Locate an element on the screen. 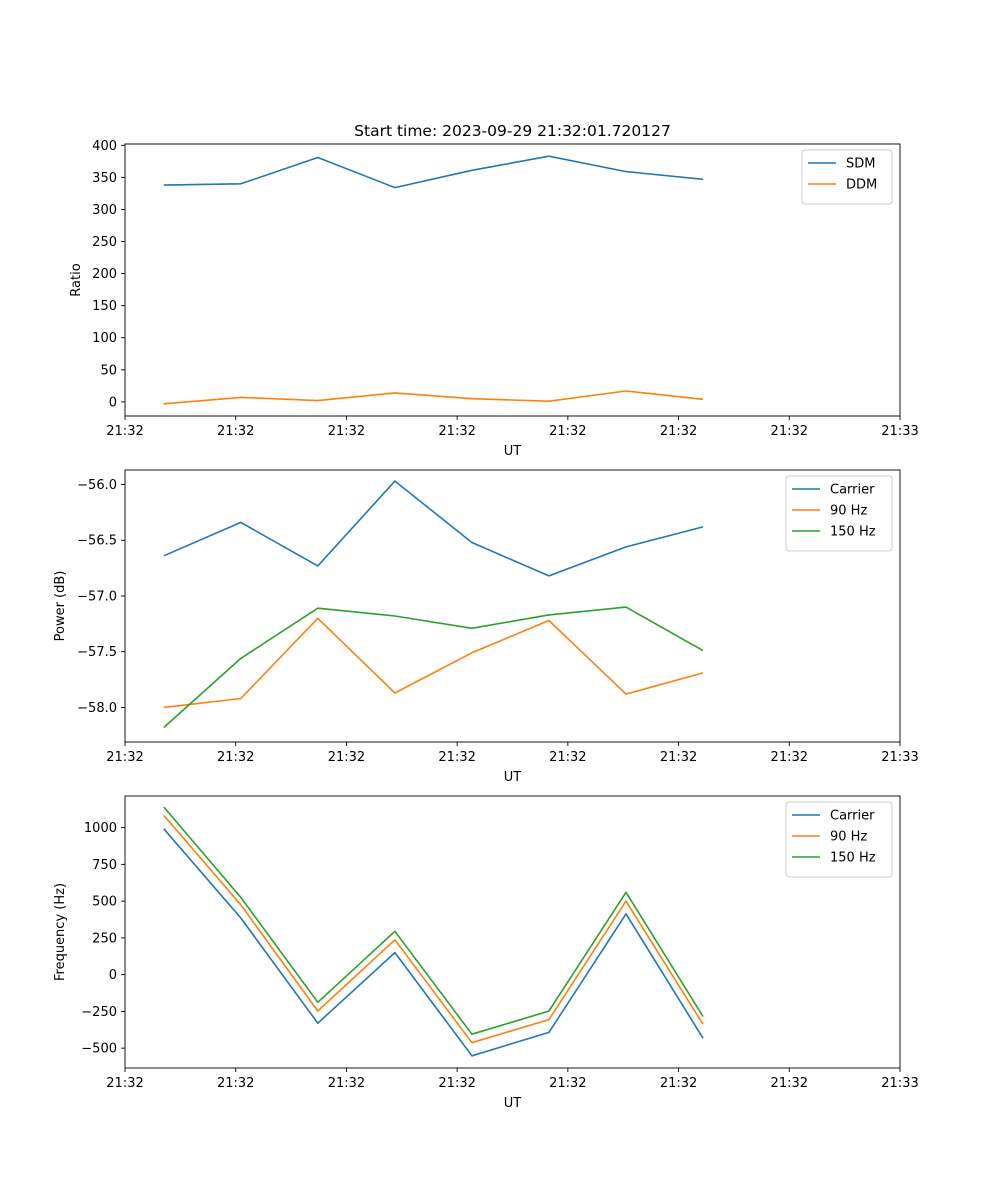 This screenshot has height=1200, width=1000. ratio-y-tick-label: 300 is located at coordinates (104, 210).